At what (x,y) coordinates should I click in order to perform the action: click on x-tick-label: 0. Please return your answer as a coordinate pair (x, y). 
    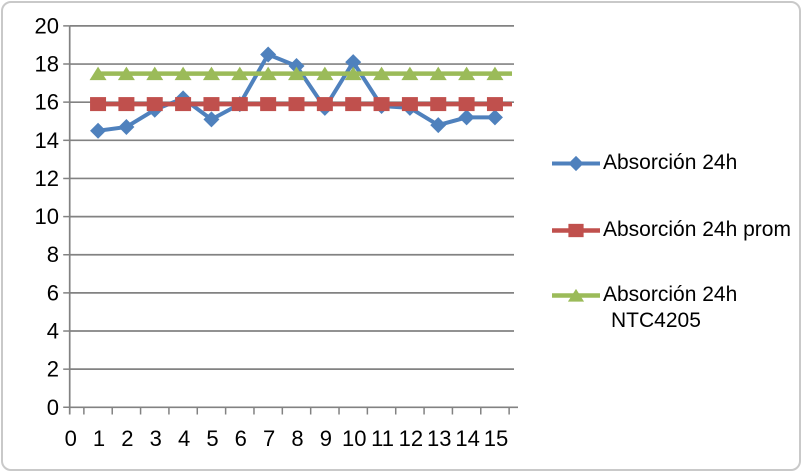
    Looking at the image, I should click on (71, 438).